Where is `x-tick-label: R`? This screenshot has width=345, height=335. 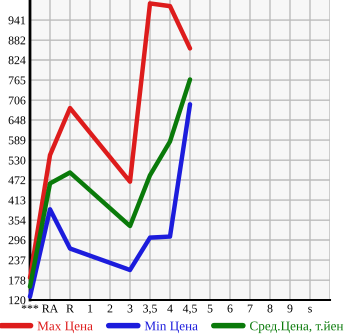
x-tick-label: R is located at coordinates (70, 308).